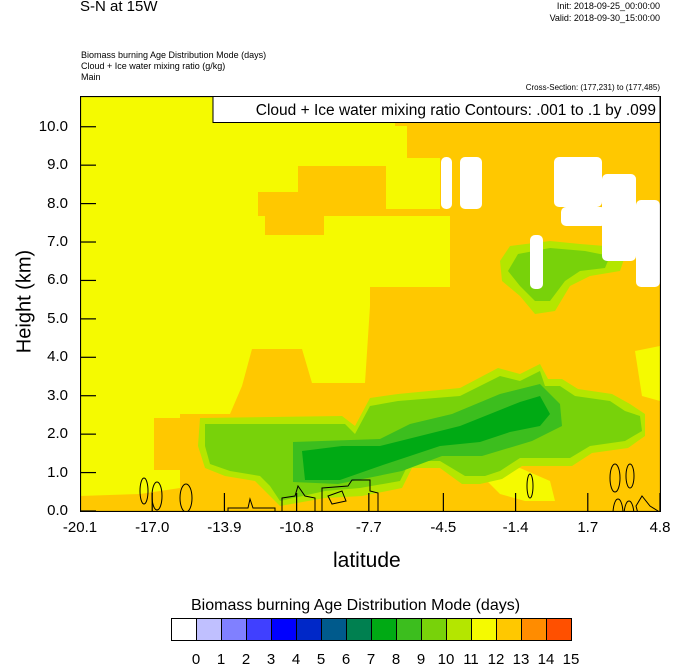  I want to click on x-tick-label: 4.8, so click(660, 527).